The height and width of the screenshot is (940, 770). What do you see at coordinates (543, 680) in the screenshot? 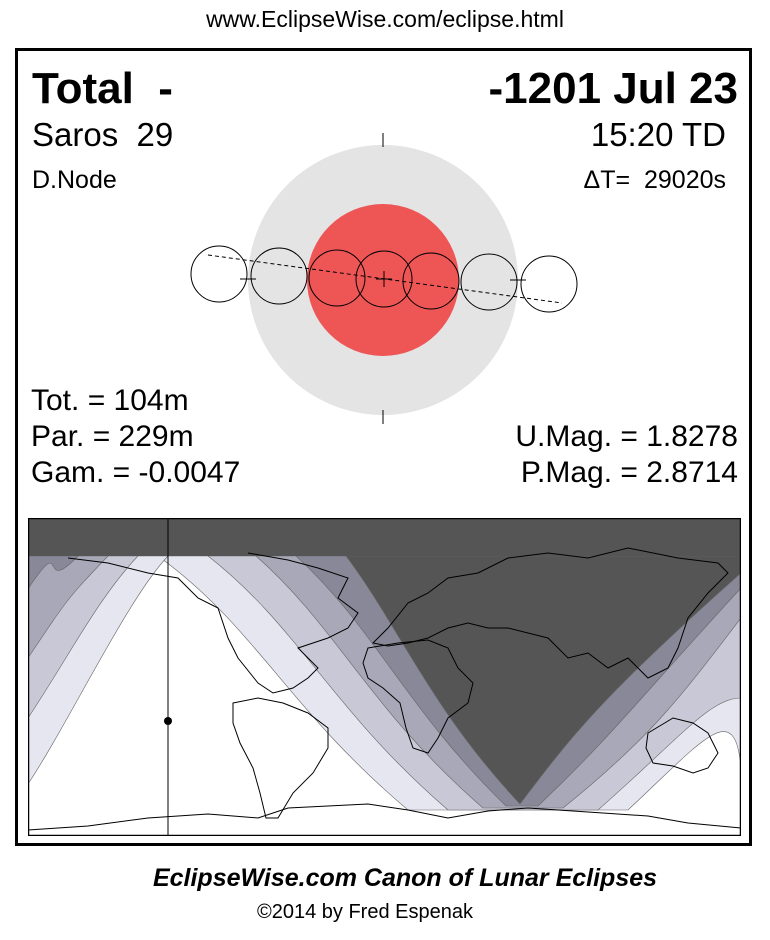
I see `night-full` at bounding box center [543, 680].